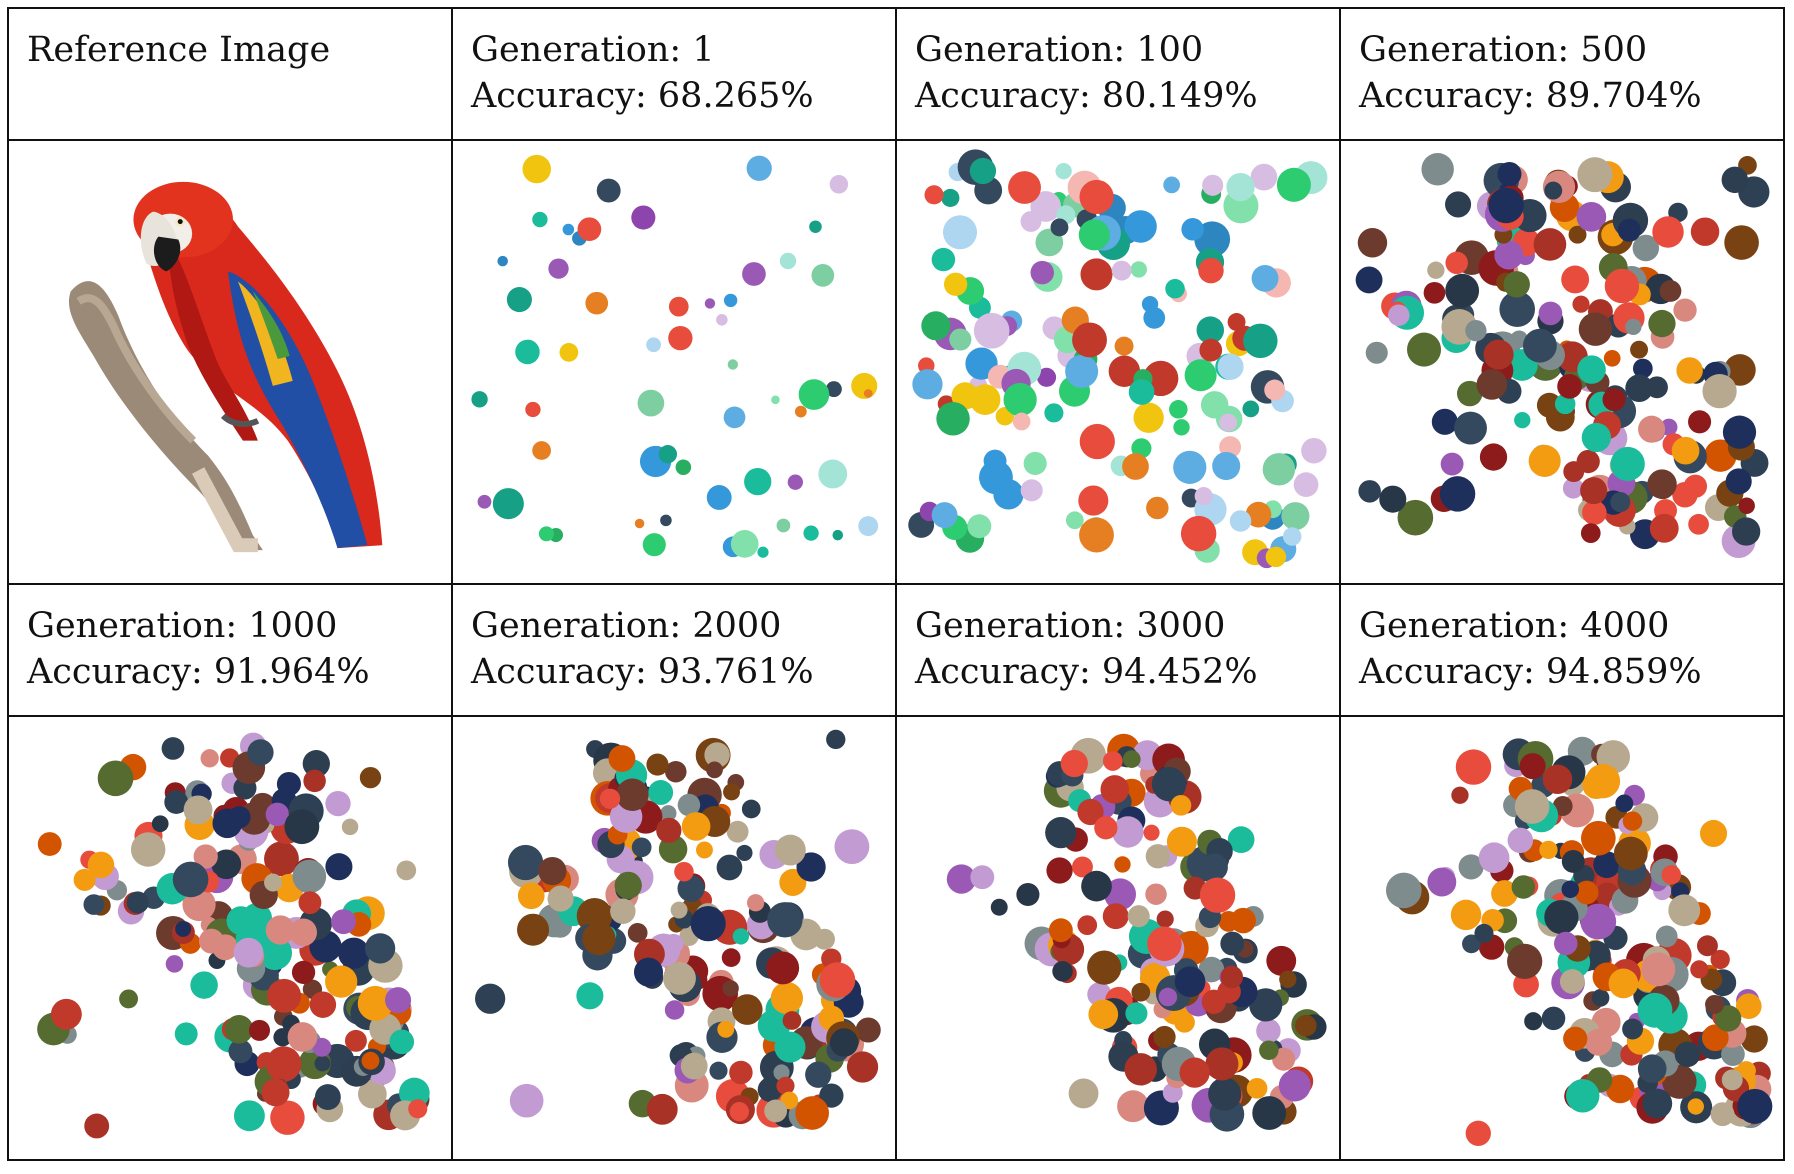 Image resolution: width=1794 pixels, height=1174 pixels. What do you see at coordinates (674, 650) in the screenshot?
I see `header-cell: Generation: 2000 Accuracy: 93.761%` at bounding box center [674, 650].